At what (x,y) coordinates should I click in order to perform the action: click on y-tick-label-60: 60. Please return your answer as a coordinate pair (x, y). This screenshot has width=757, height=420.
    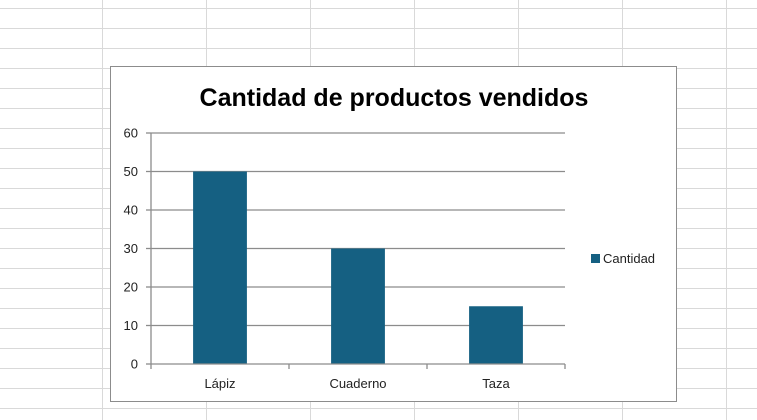
    Looking at the image, I should click on (131, 133).